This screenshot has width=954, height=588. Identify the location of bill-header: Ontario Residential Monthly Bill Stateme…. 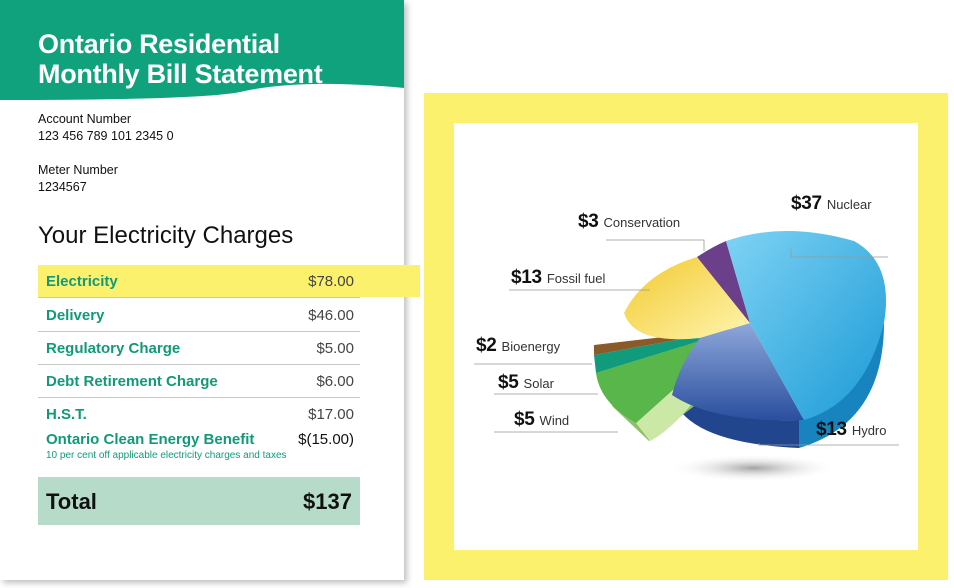
(202, 56).